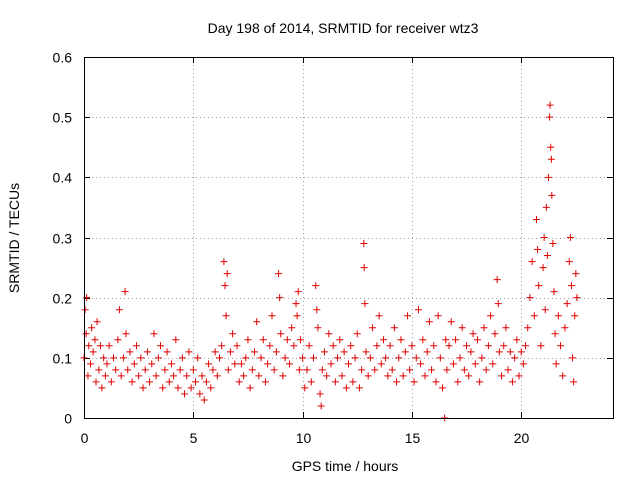 The width and height of the screenshot is (640, 480). I want to click on y-tick-label: 0.2, so click(63, 299).